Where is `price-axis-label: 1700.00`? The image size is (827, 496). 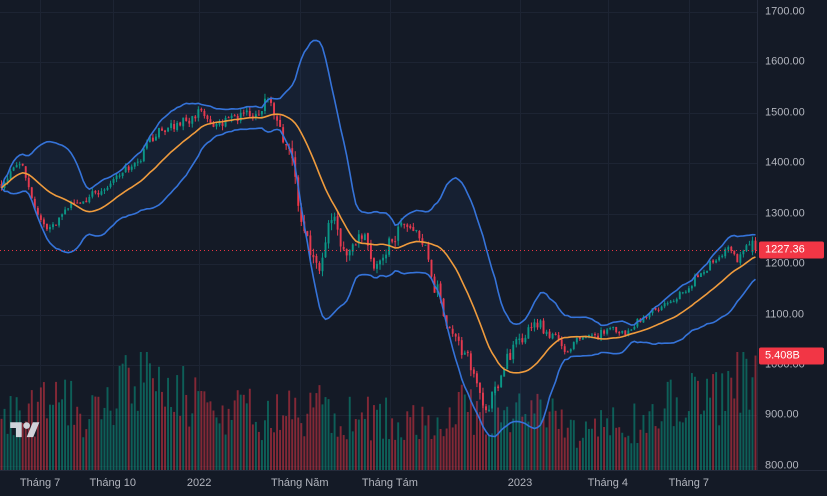
price-axis-label: 1700.00 is located at coordinates (785, 11).